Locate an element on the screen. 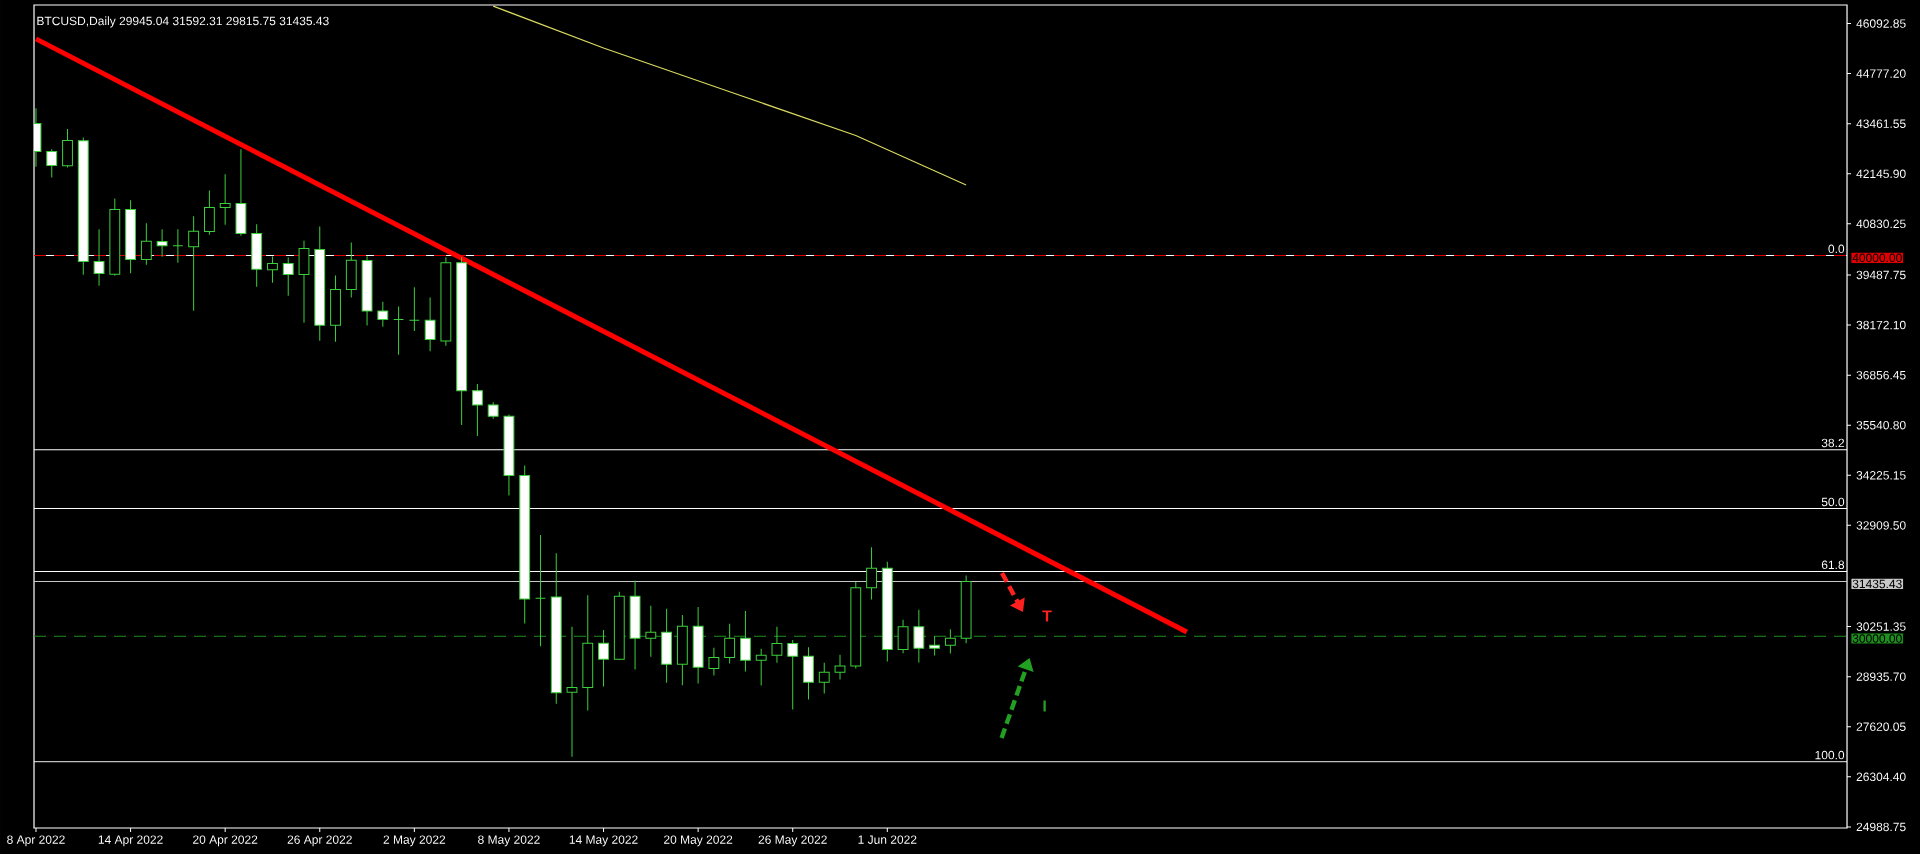 The image size is (1920, 854). y-tick-label: 30251.35 is located at coordinates (1881, 626).